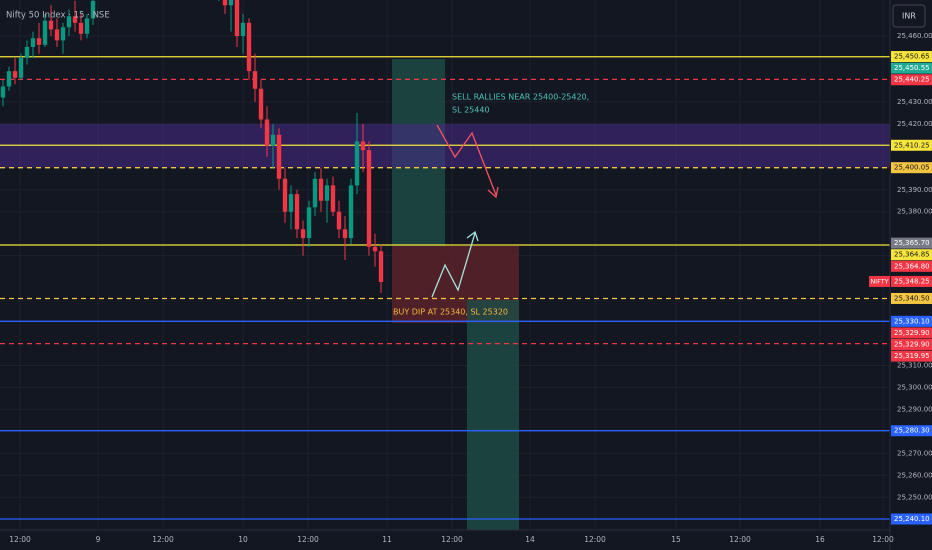 The image size is (932, 550). Describe the element at coordinates (520, 97) in the screenshot. I see `sell-note: SELL RALLIES NEAR 25400-25420,` at that location.